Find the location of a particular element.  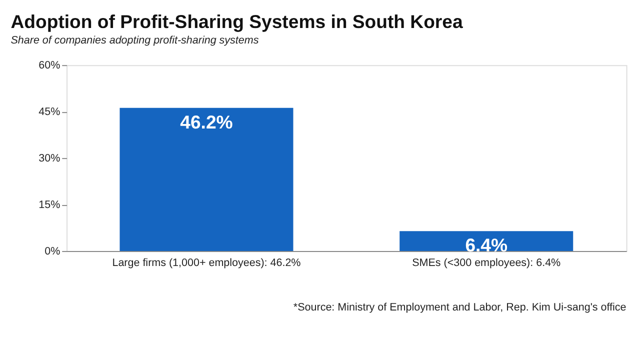

y-tick-label: 15% is located at coordinates (49, 204).